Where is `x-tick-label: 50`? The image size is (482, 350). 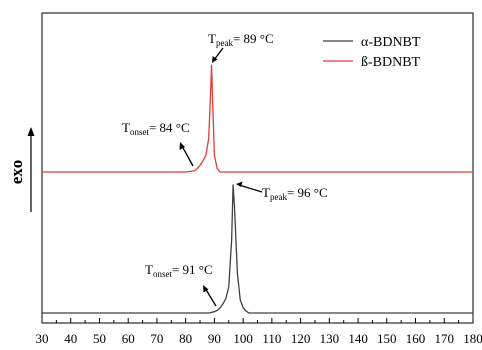 x-tick-label: 50 is located at coordinates (99, 338).